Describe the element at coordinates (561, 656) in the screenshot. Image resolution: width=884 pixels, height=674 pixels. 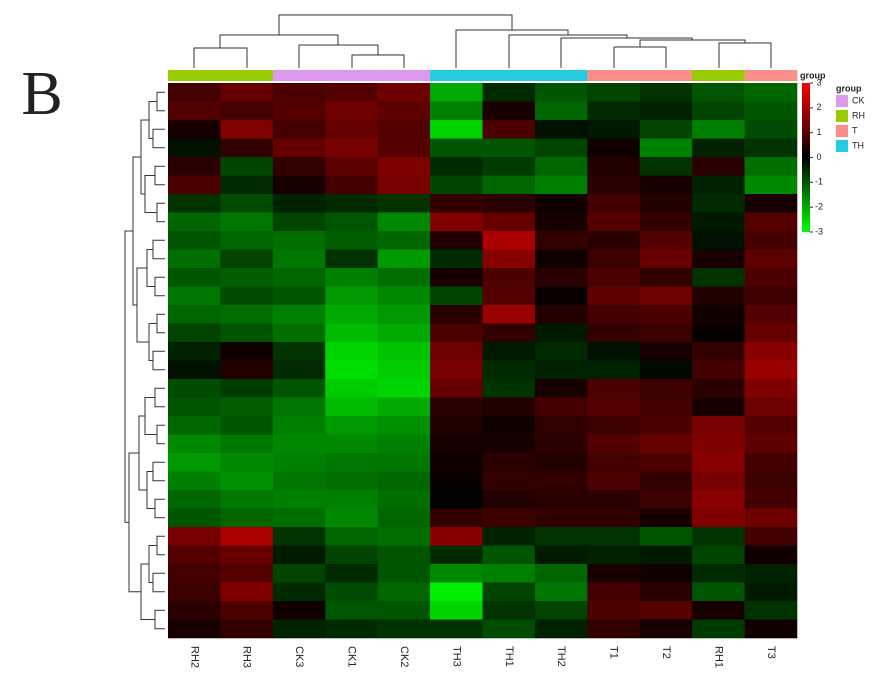
I see `column-label: TH2` at that location.